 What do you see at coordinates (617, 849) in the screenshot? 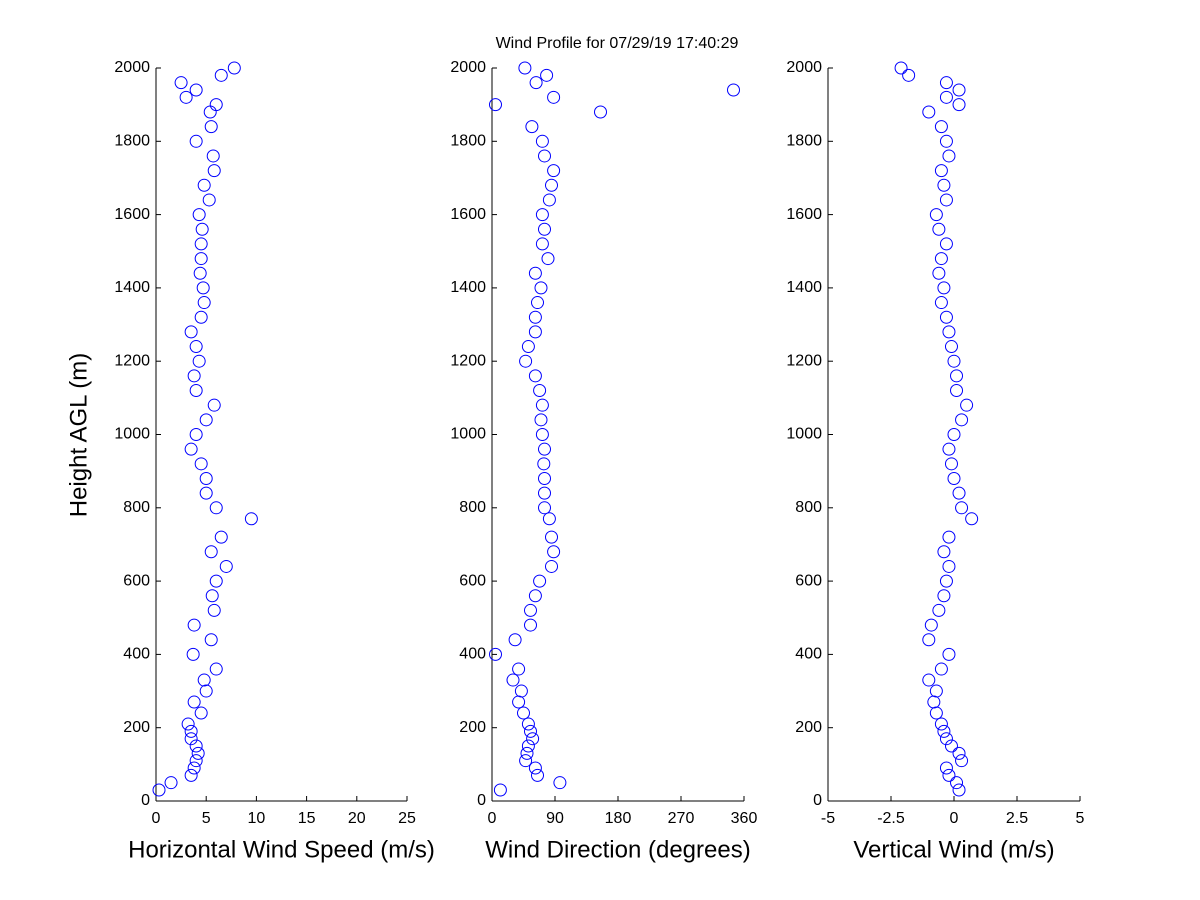
I see `x-axis-label: Wind Direction (degrees)` at bounding box center [617, 849].